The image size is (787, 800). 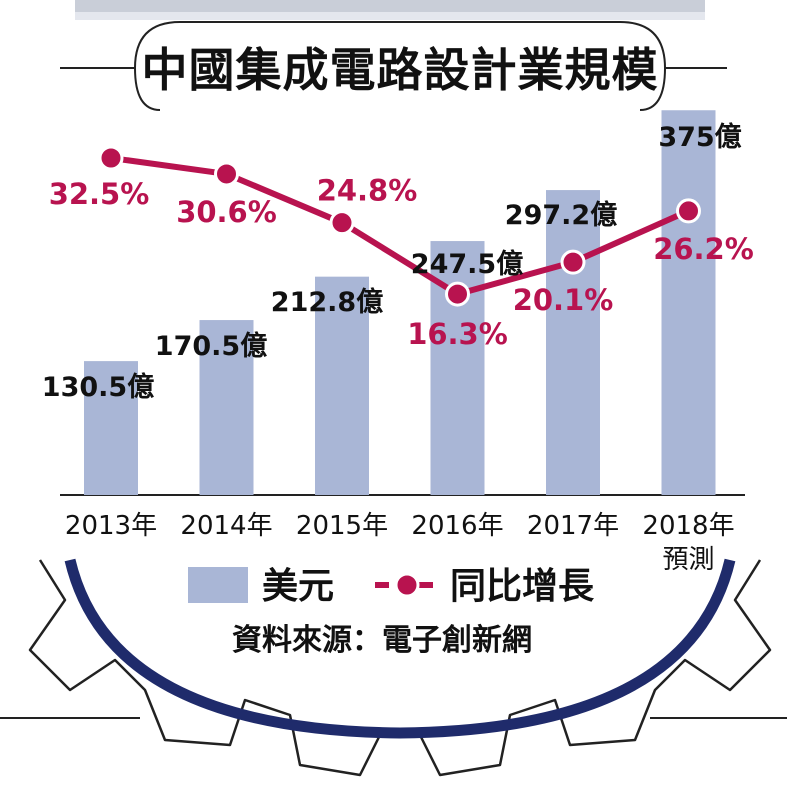 What do you see at coordinates (400, 70) in the screenshot?
I see `chart-title: 中國集成電路設計業規模` at bounding box center [400, 70].